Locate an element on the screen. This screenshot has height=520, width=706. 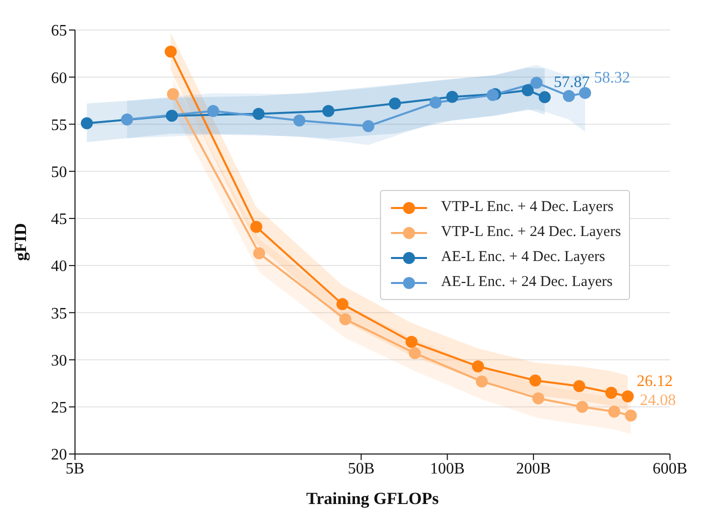
y-tick-label: 35 is located at coordinates (59, 313).